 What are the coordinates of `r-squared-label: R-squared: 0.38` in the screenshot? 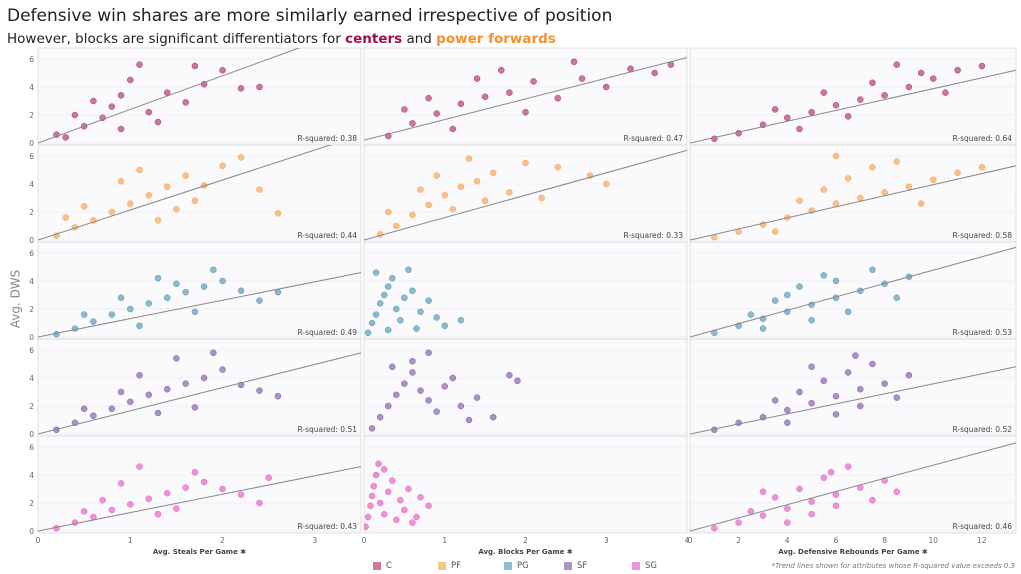 It's located at (327, 138).